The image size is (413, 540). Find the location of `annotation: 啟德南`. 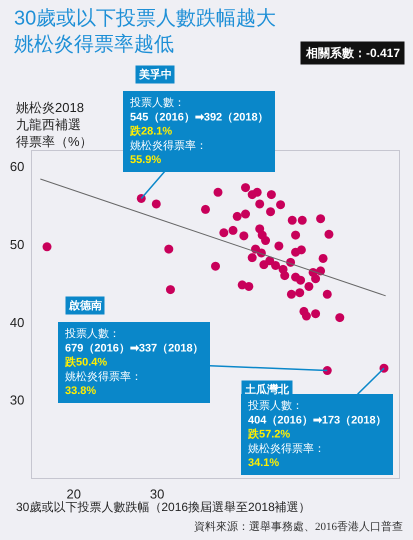

annotation: 啟德南 is located at coordinates (85, 305).